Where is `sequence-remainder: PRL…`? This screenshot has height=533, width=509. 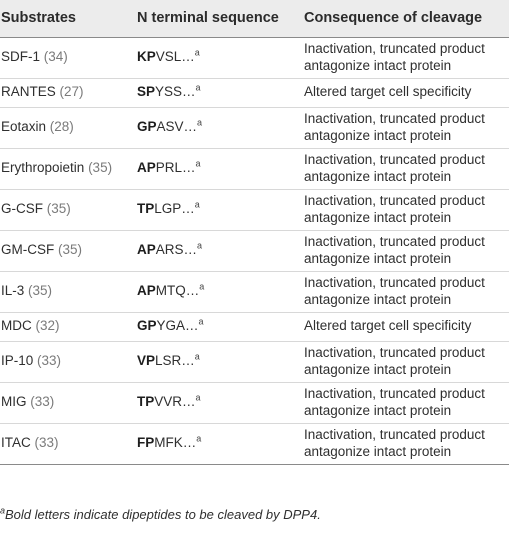 sequence-remainder: PRL… is located at coordinates (175, 168).